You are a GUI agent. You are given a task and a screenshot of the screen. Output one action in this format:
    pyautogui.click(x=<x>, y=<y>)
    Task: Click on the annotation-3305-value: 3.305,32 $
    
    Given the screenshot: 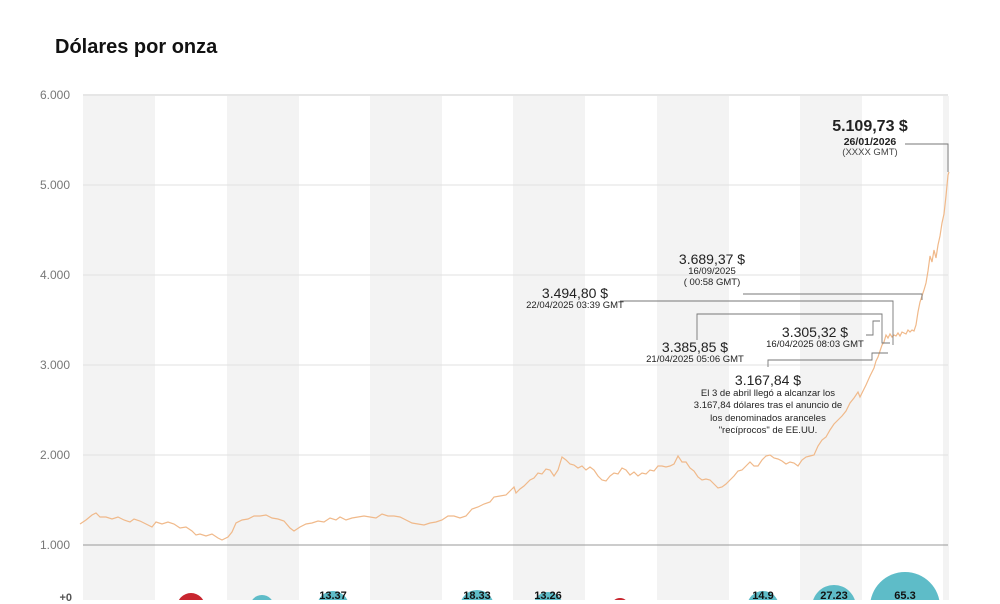 What is the action you would take?
    pyautogui.click(x=815, y=332)
    